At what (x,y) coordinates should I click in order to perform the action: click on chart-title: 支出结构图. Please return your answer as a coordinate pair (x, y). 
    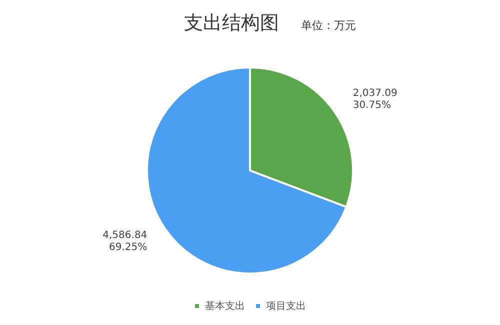
    Looking at the image, I should click on (231, 23).